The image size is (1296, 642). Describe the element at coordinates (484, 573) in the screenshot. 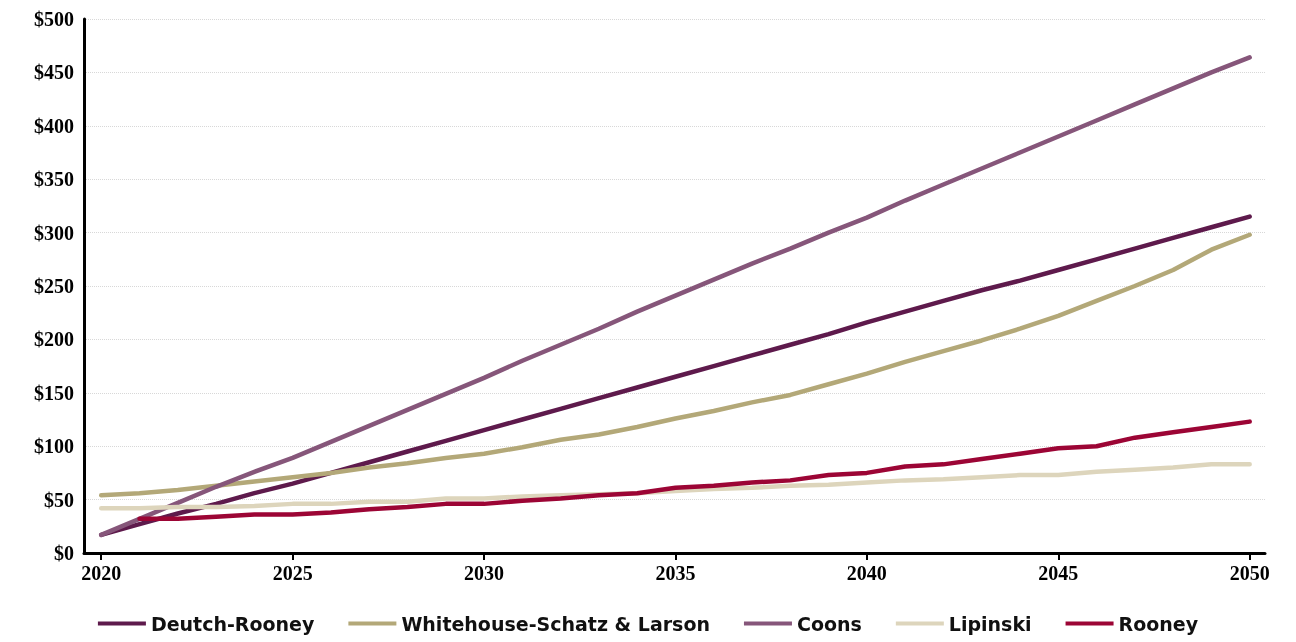

I see `x-tick-label: 2030` at that location.